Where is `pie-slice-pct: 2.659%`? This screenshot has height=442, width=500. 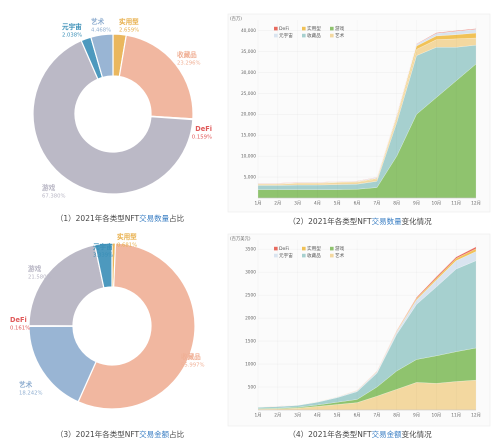 pie-slice-pct: 2.659% is located at coordinates (129, 31).